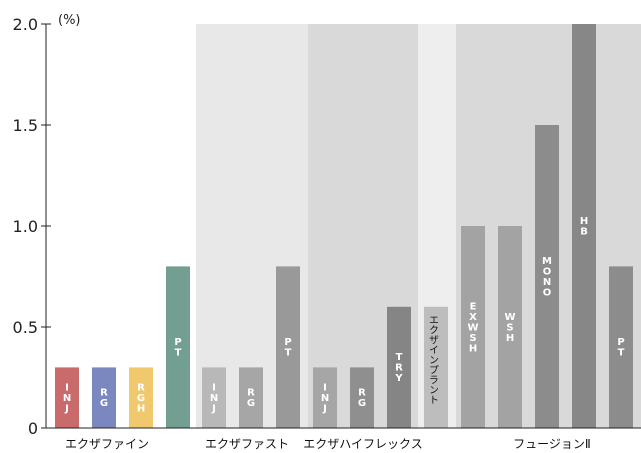 The width and height of the screenshot is (641, 453). I want to click on group-label: フュージョンⅡ, so click(552, 444).